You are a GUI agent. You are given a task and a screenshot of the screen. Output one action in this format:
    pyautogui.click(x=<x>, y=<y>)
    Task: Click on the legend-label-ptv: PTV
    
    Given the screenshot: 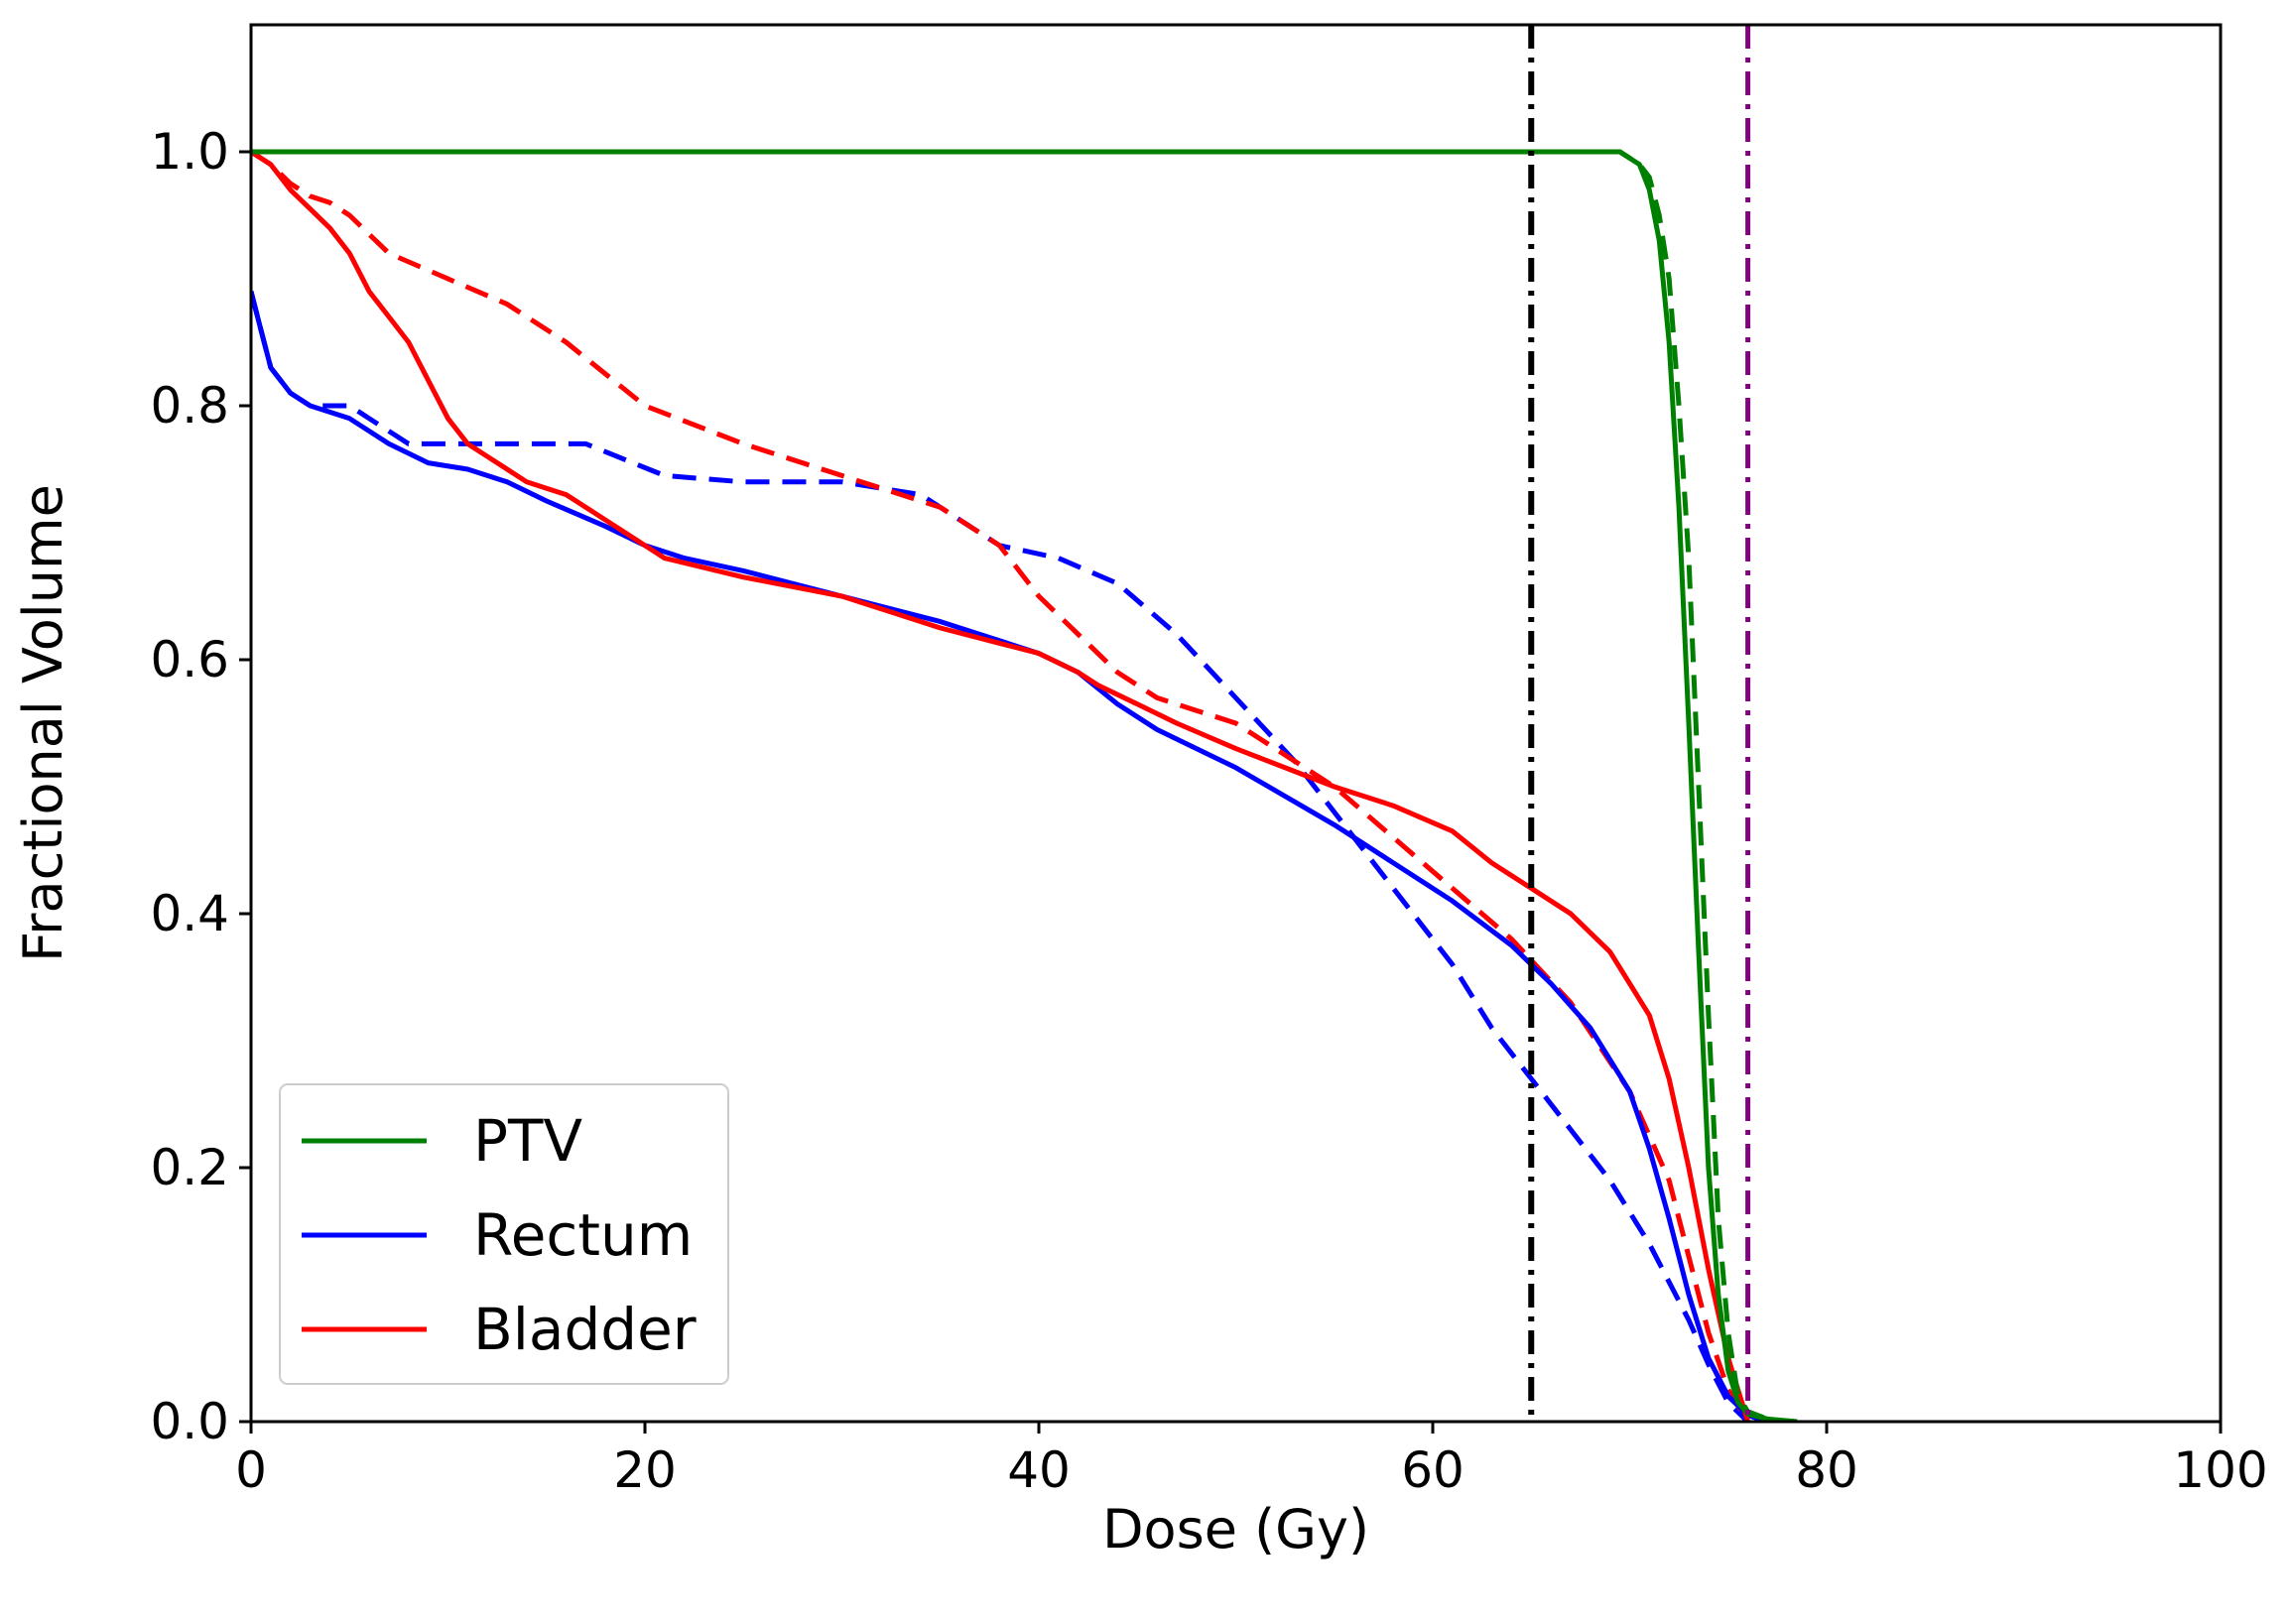 What is the action you would take?
    pyautogui.click(x=527, y=1141)
    